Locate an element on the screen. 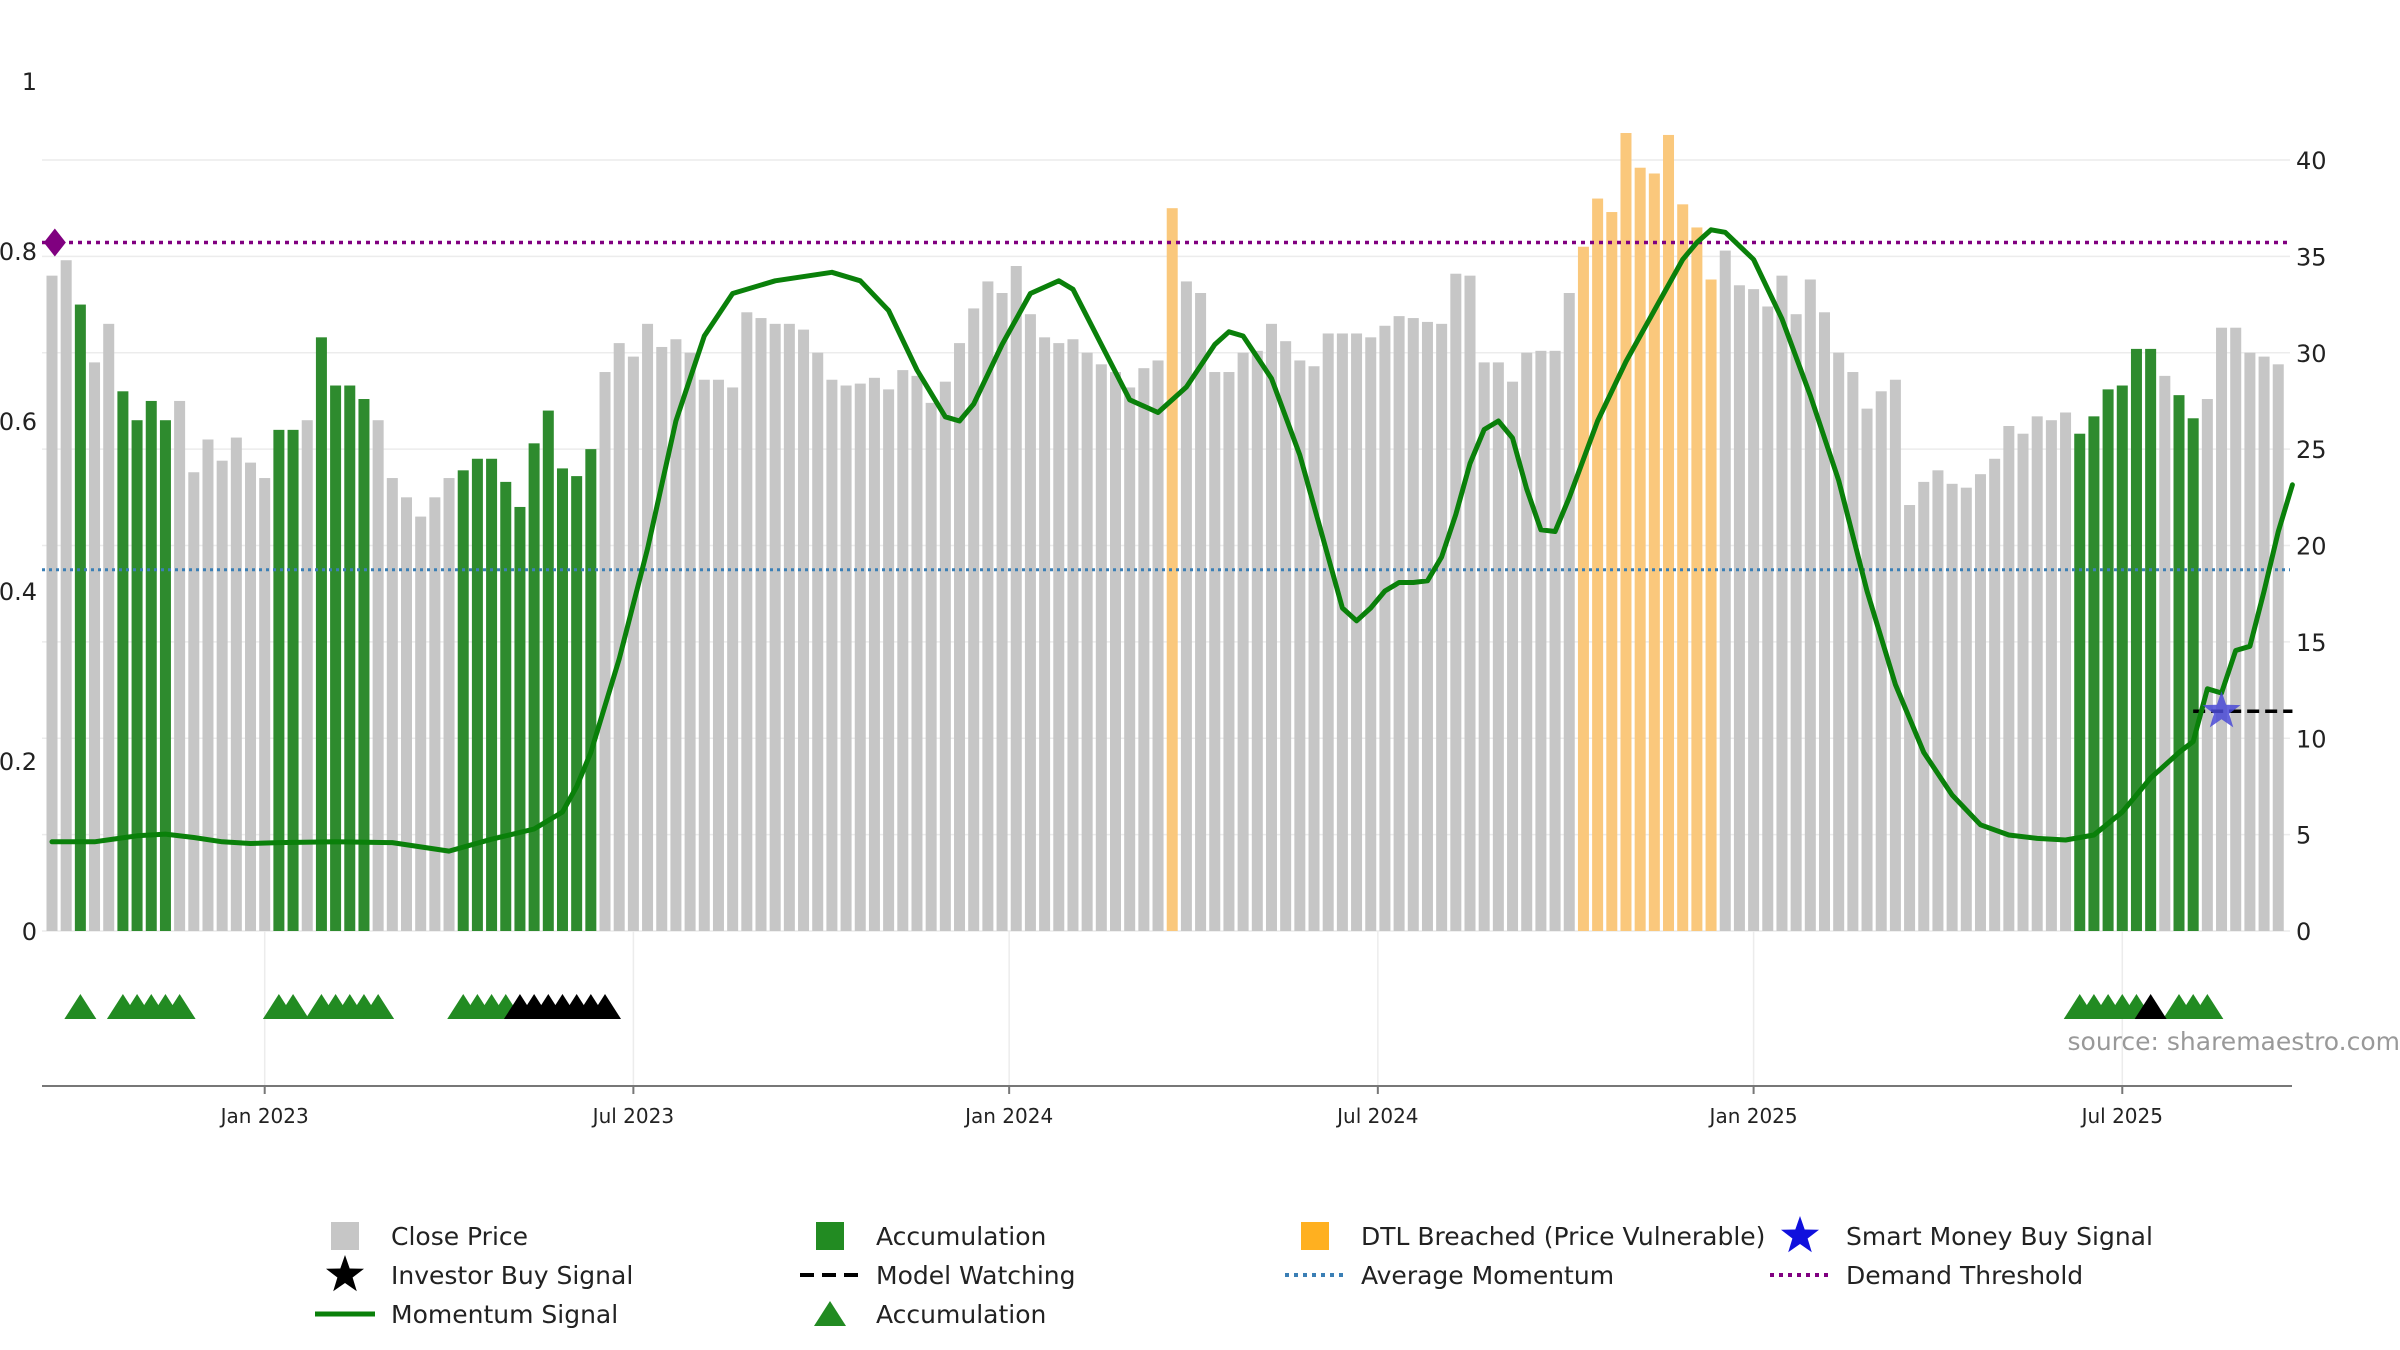 The width and height of the screenshot is (2400, 1350). legend-label: Model Watching is located at coordinates (976, 1275).